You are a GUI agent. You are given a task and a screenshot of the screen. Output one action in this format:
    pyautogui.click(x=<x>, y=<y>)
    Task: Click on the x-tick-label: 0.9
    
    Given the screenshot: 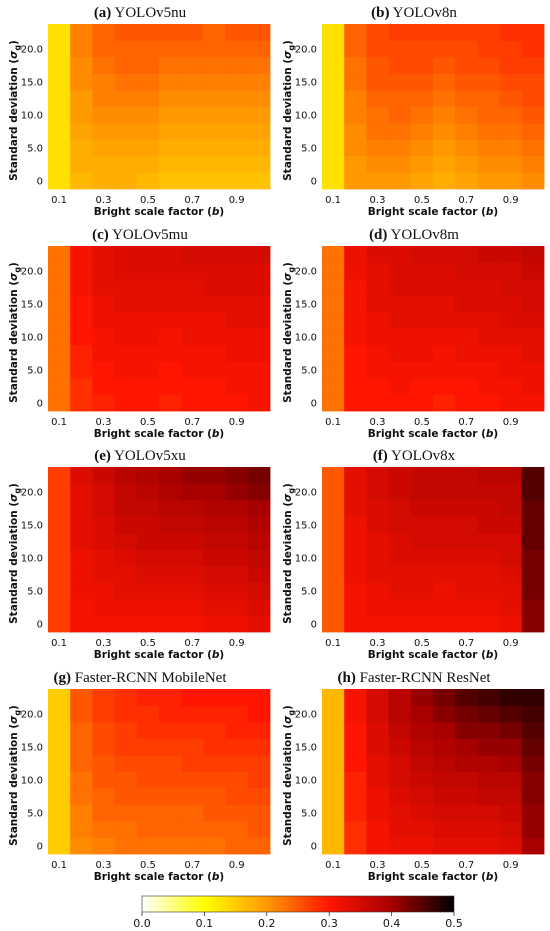 What is the action you would take?
    pyautogui.click(x=237, y=422)
    